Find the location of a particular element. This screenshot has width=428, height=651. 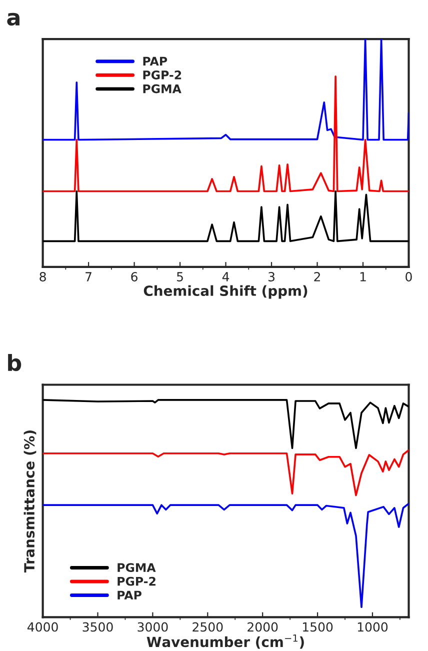

x-tick-label: 2 is located at coordinates (317, 277).